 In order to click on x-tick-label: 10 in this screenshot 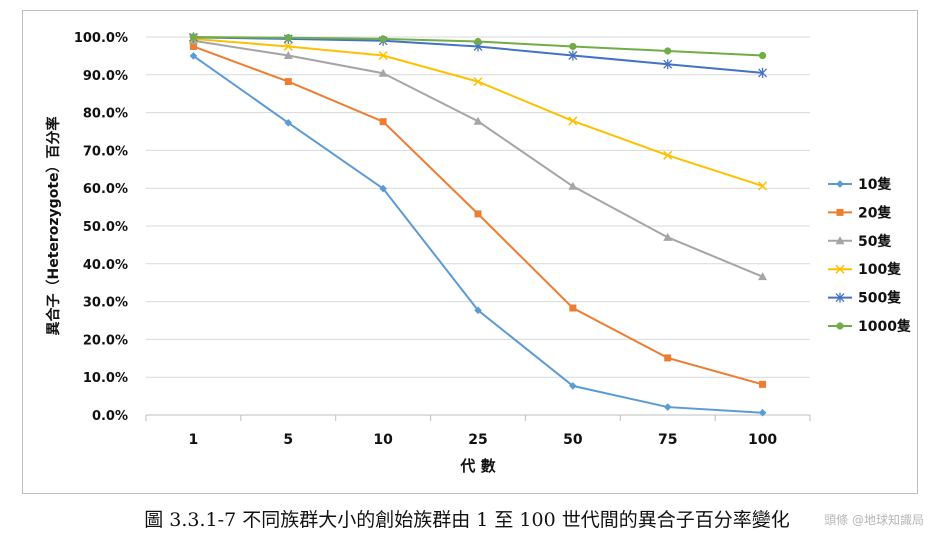, I will do `click(383, 440)`.